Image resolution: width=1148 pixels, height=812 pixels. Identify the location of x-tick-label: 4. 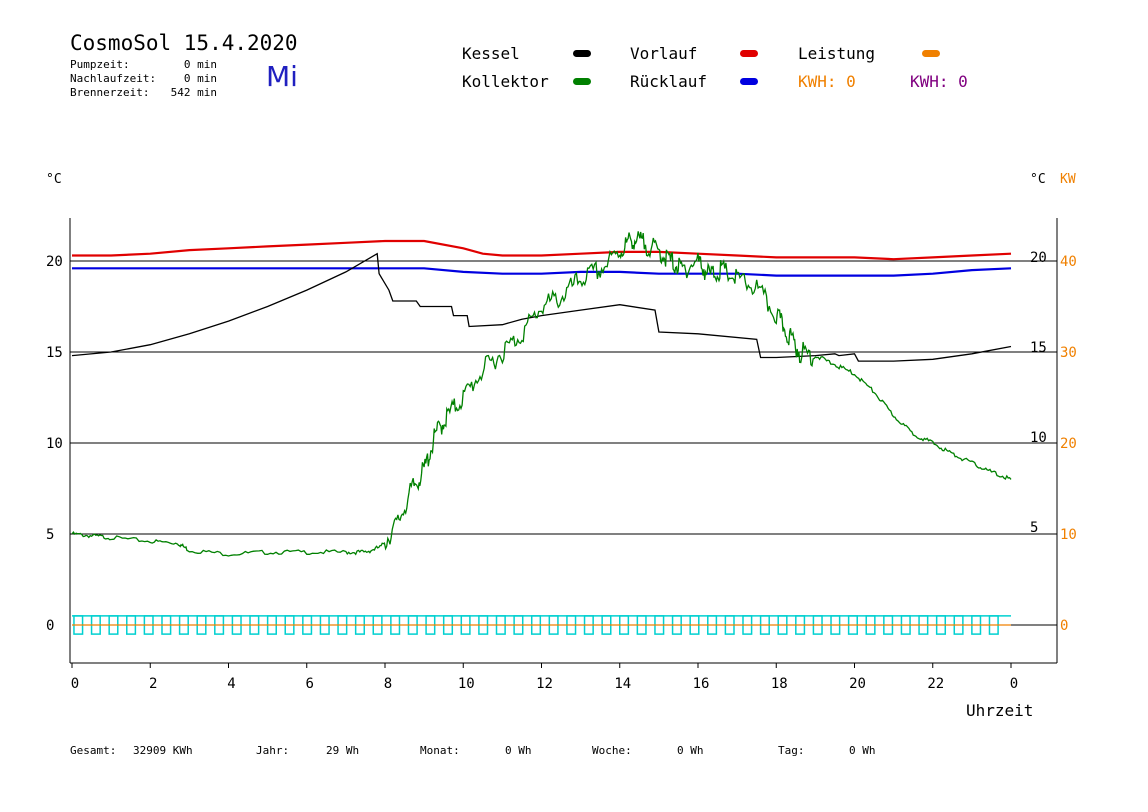
(231, 684).